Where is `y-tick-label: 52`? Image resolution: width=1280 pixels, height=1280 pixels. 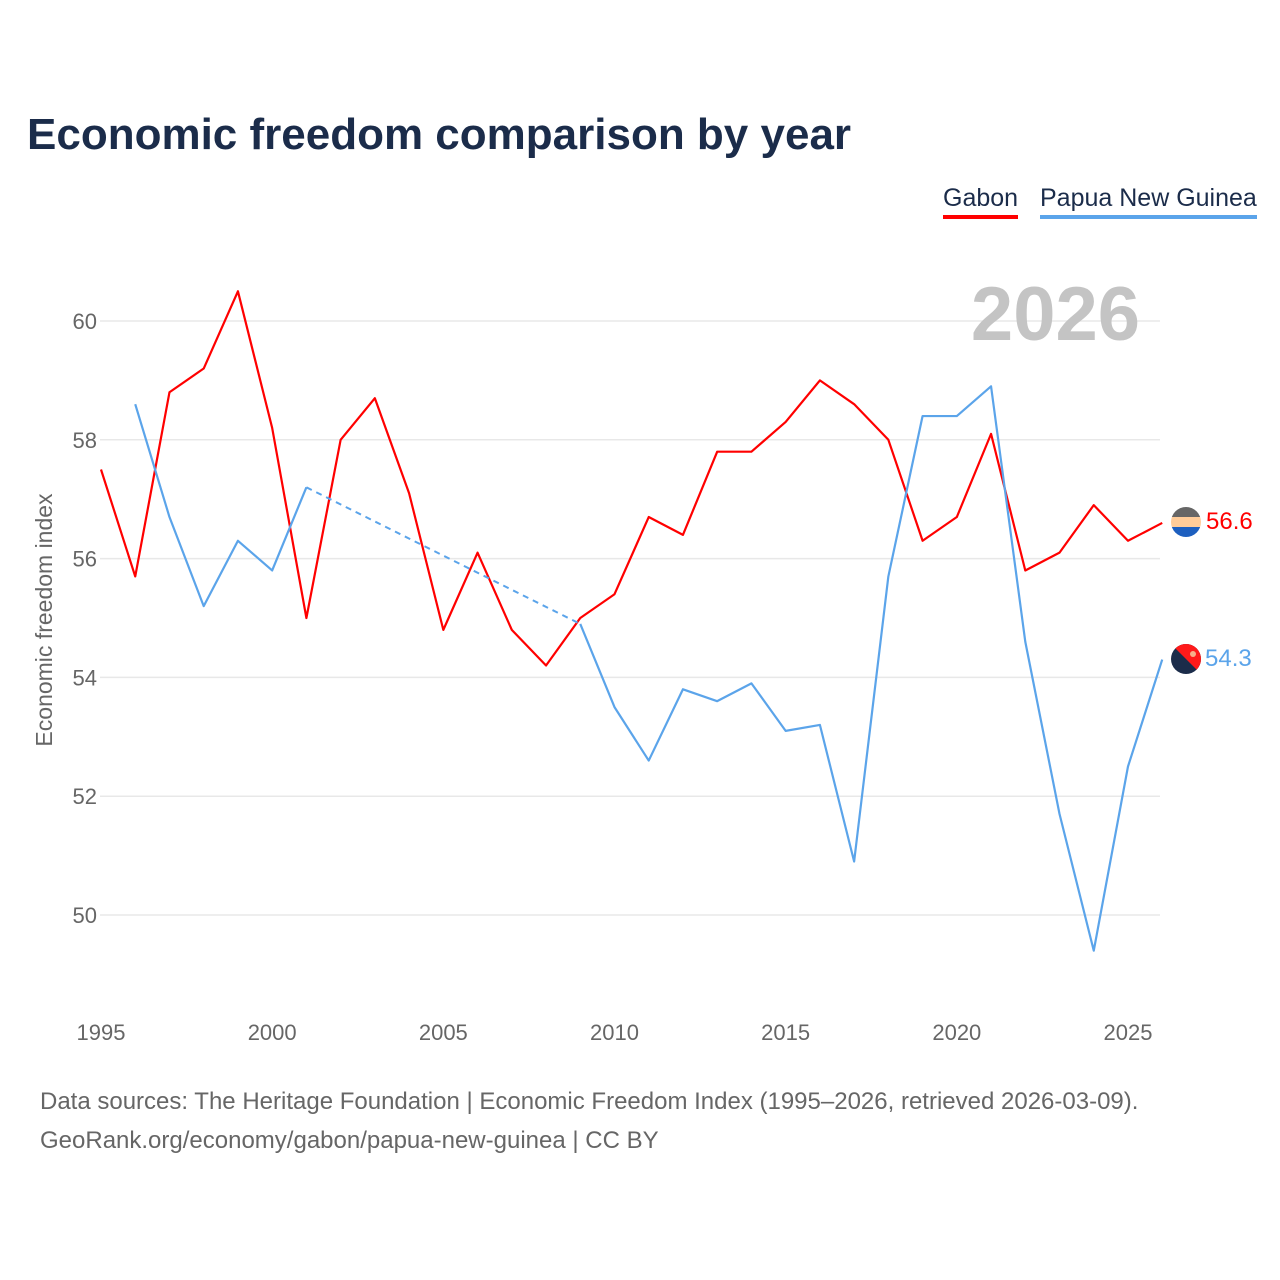
y-tick-label: 52 is located at coordinates (85, 796).